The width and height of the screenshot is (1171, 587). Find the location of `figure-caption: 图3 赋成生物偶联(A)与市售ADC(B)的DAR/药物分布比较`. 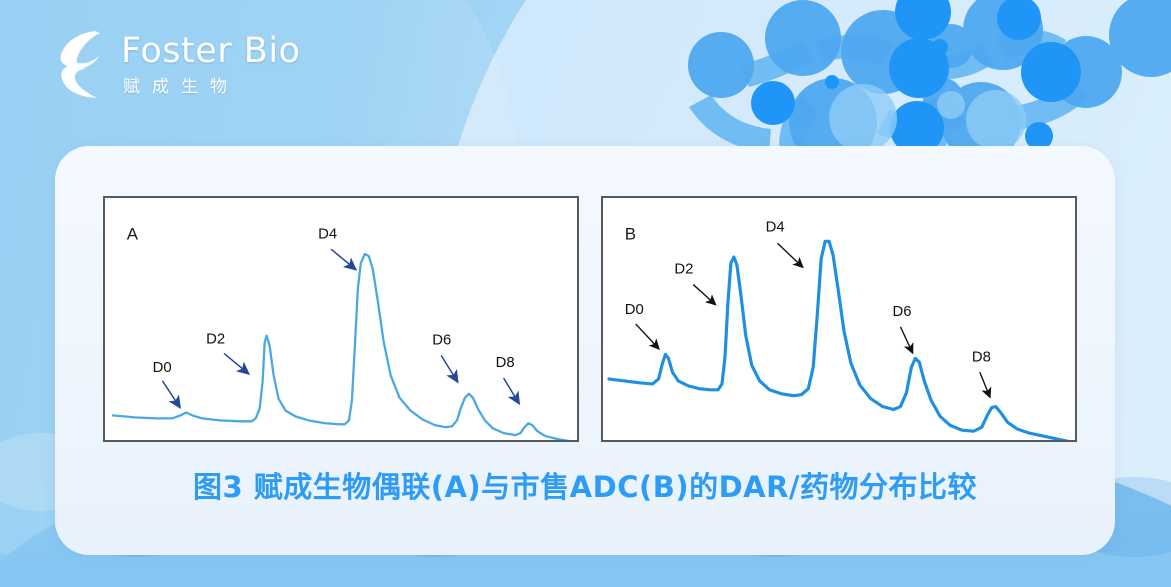

figure-caption: 图3 赋成生物偶联(A)与市售ADC(B)的DAR/药物分布比较 is located at coordinates (585, 487).